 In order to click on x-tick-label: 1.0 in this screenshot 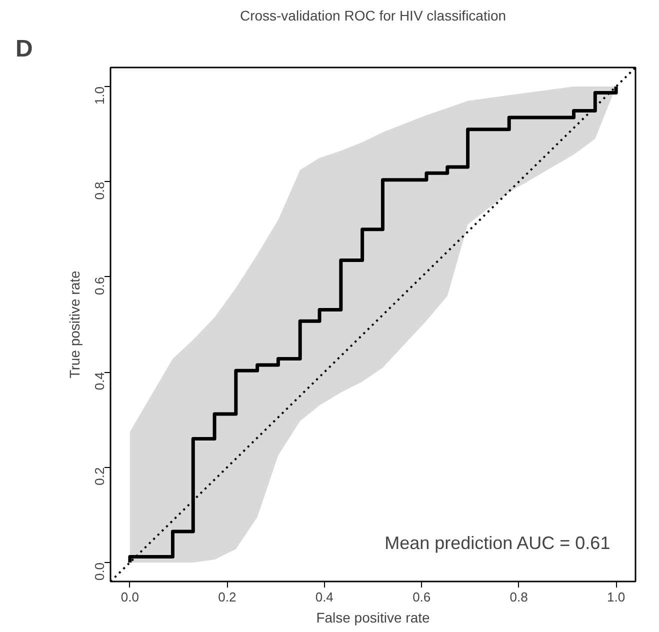, I will do `click(616, 597)`.